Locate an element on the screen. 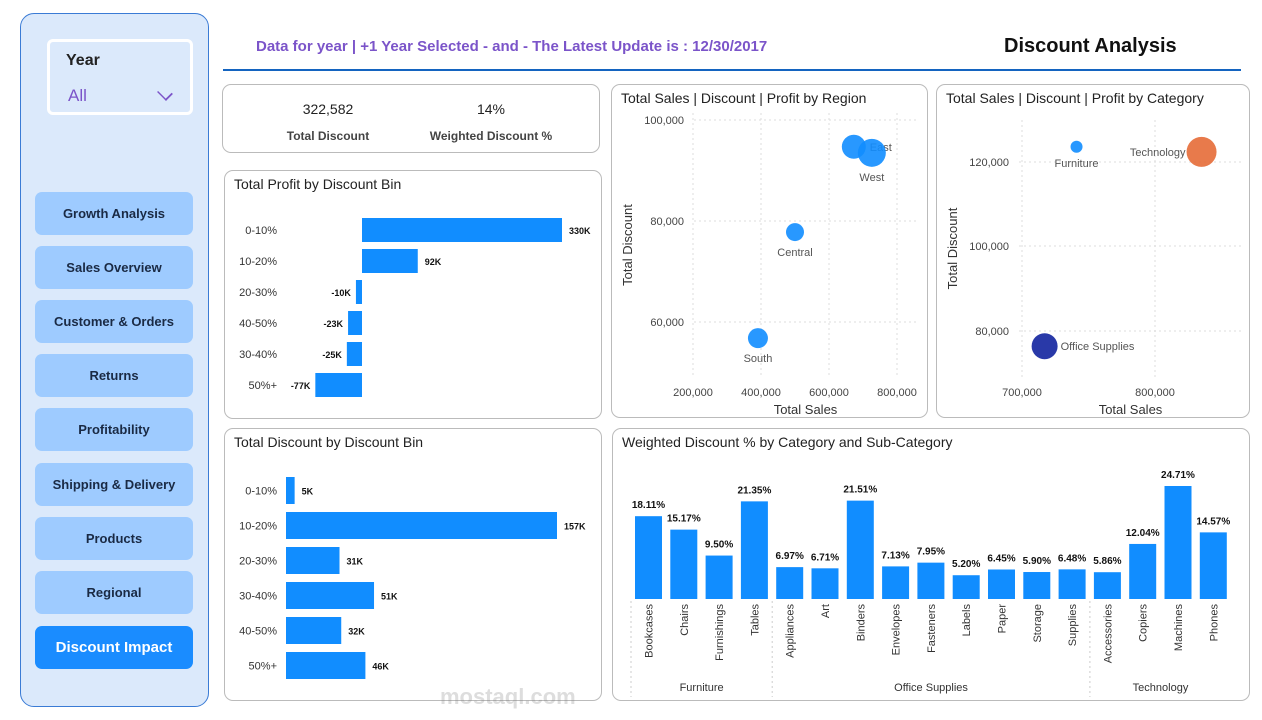 This screenshot has width=1262, height=720. year-slicer: Year All is located at coordinates (120, 77).